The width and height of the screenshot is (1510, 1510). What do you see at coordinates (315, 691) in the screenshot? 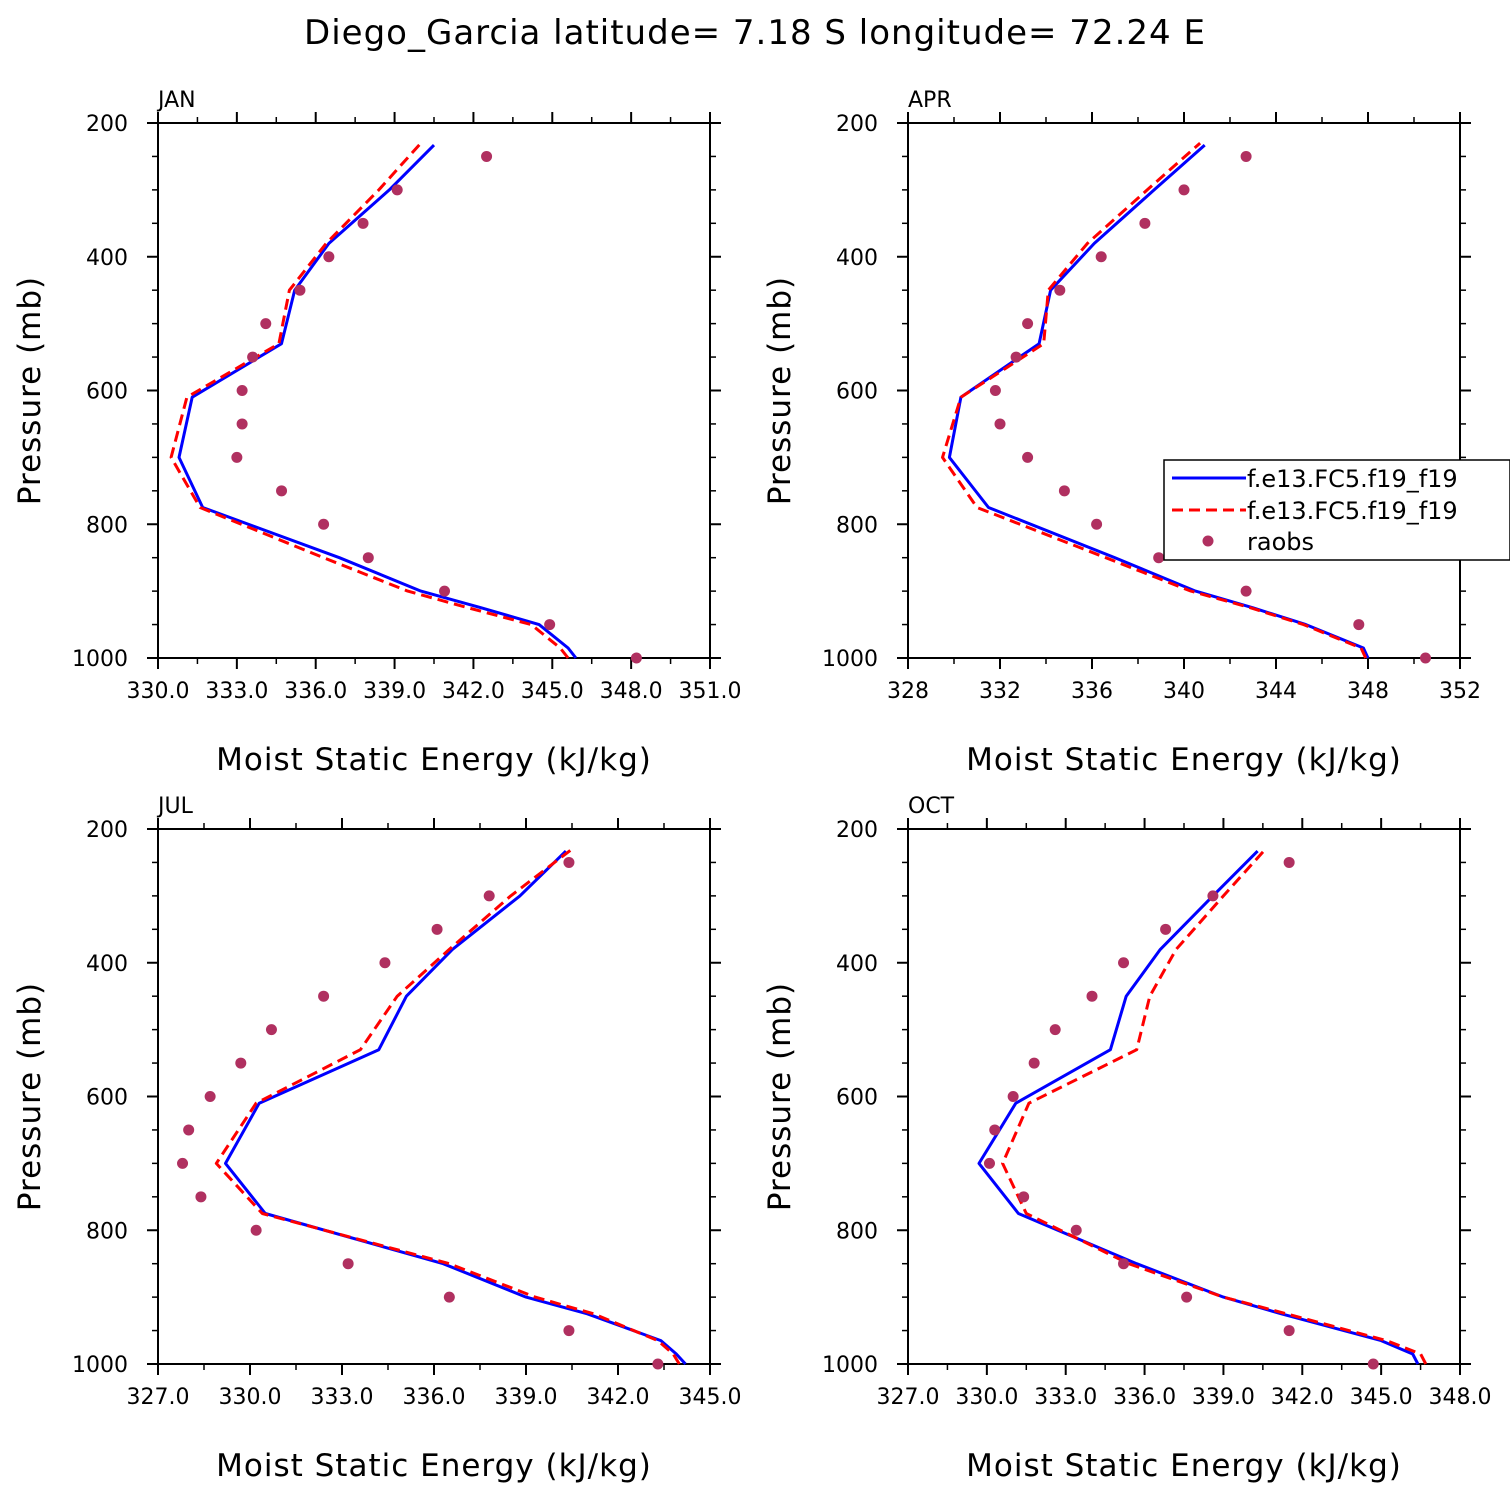
I see `x-tick-label: 336.0` at bounding box center [315, 691].